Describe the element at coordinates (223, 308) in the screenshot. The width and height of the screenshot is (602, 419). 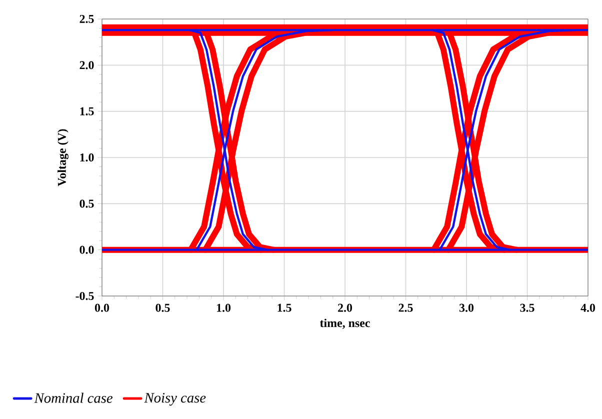
I see `x-tick-label: 1.0` at that location.